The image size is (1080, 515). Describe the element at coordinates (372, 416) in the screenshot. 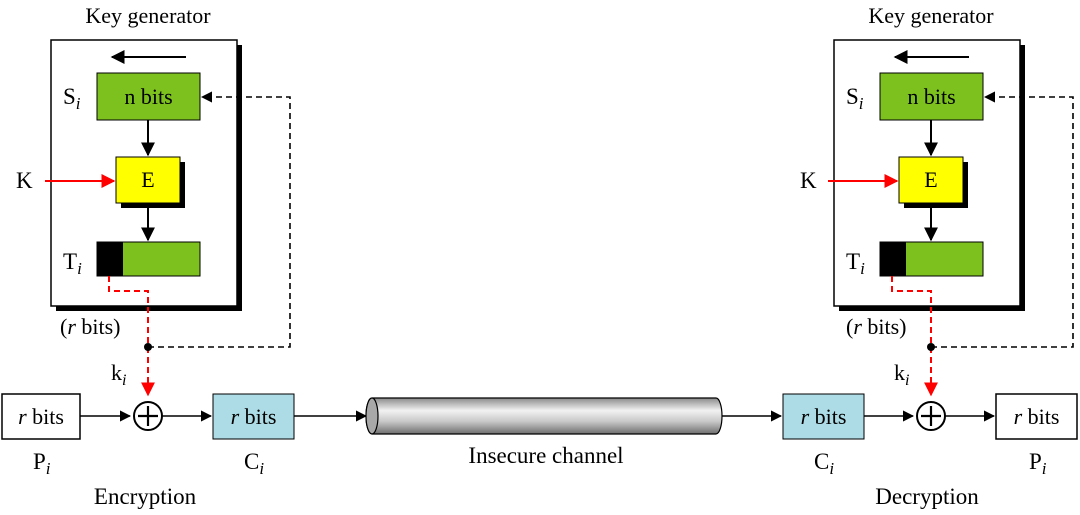

I see `channel-pipe-end` at that location.